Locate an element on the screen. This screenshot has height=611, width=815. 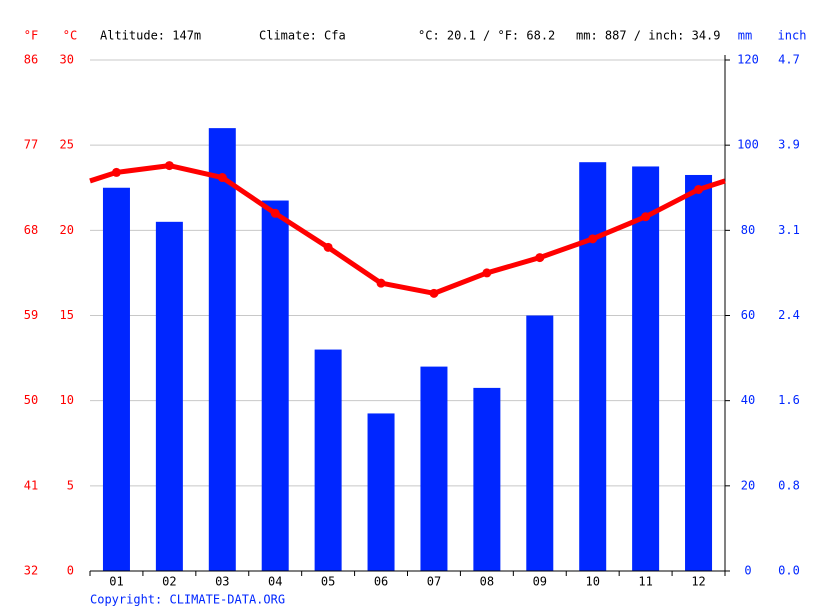
x-tick-label: 01 is located at coordinates (116, 582).